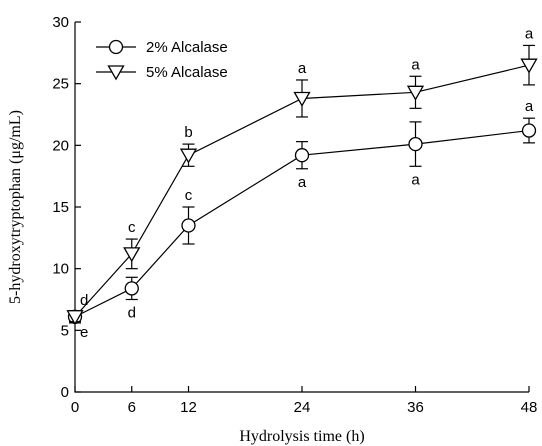  What do you see at coordinates (15, 207) in the screenshot?
I see `y-axis-title: 5-hydroxytryptophan (μg/mL)` at bounding box center [15, 207].